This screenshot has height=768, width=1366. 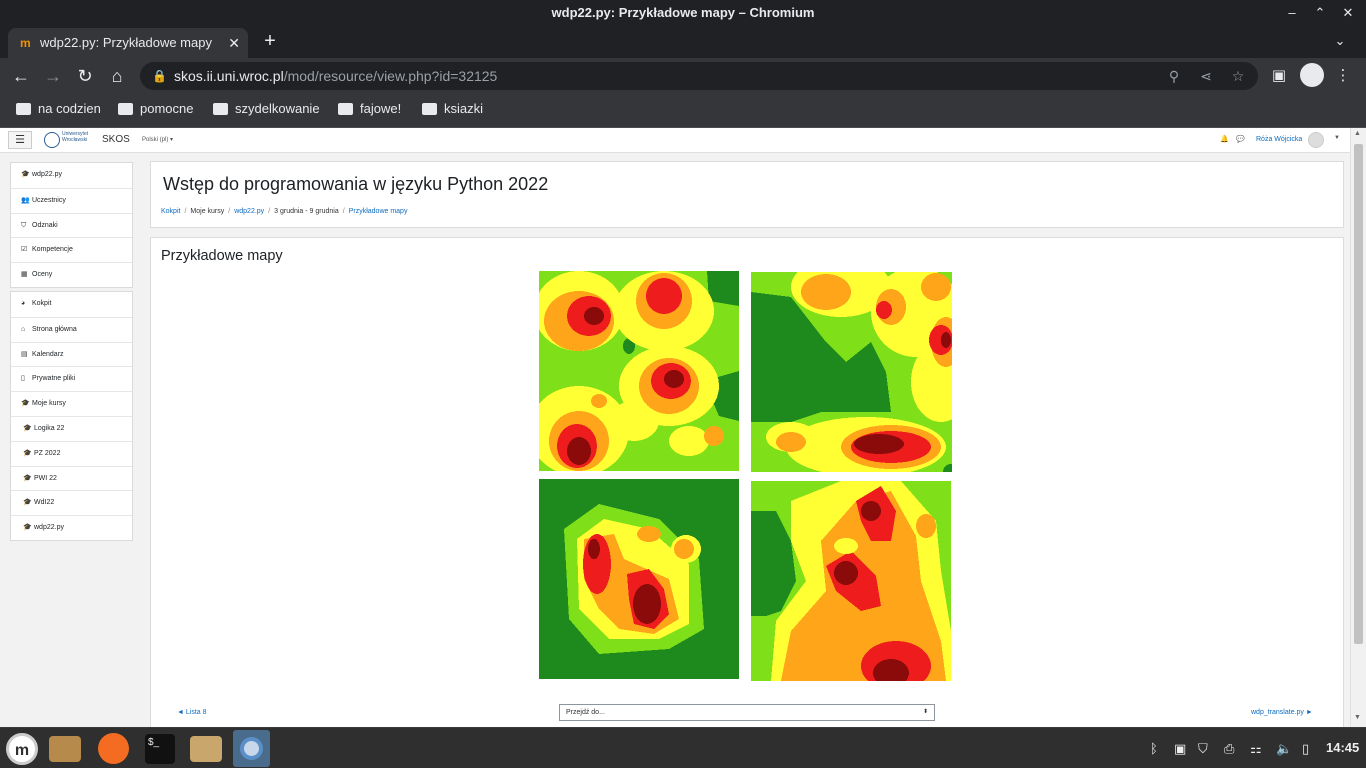 I want to click on bookmark-folder: fajowe!, so click(x=369, y=109).